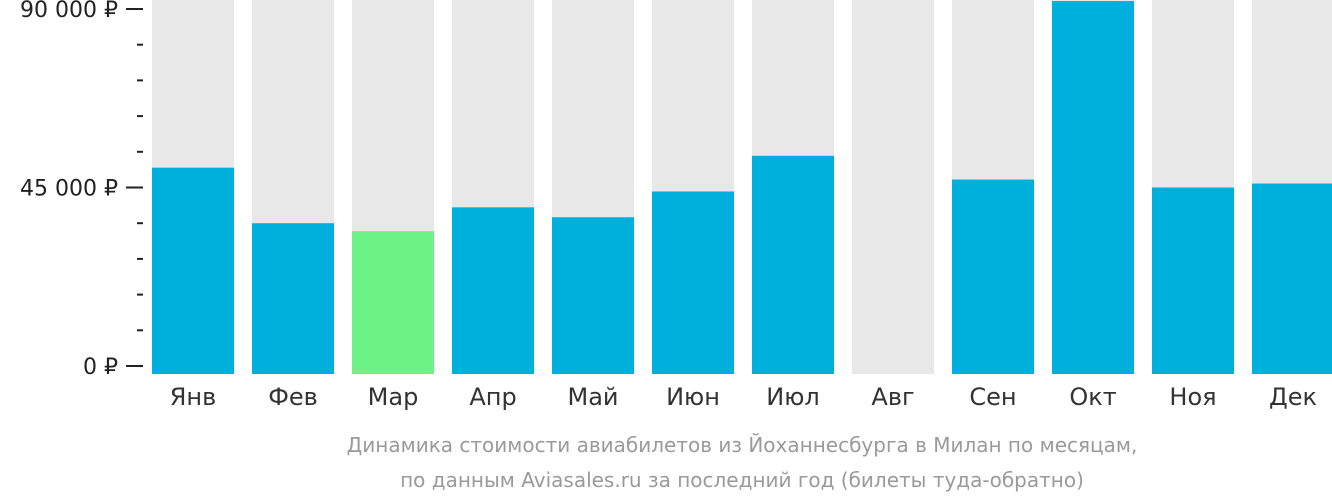  Describe the element at coordinates (193, 397) in the screenshot. I see `x-tick-label: Янв` at that location.